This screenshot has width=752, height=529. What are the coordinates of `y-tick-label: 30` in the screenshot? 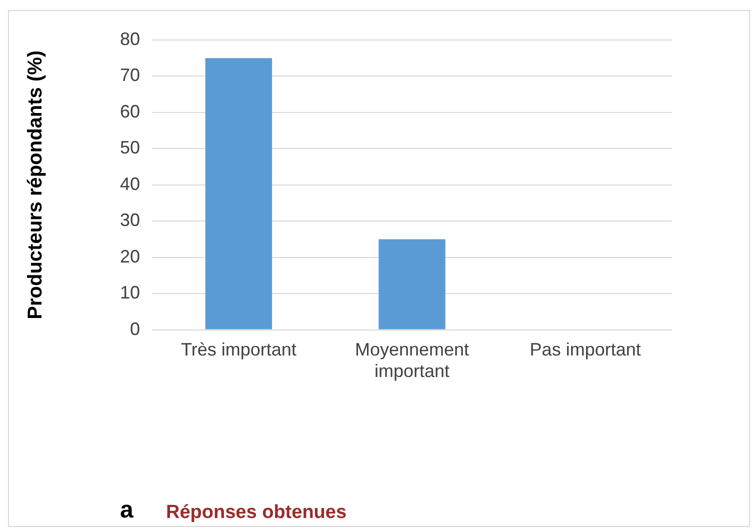 It's located at (130, 220).